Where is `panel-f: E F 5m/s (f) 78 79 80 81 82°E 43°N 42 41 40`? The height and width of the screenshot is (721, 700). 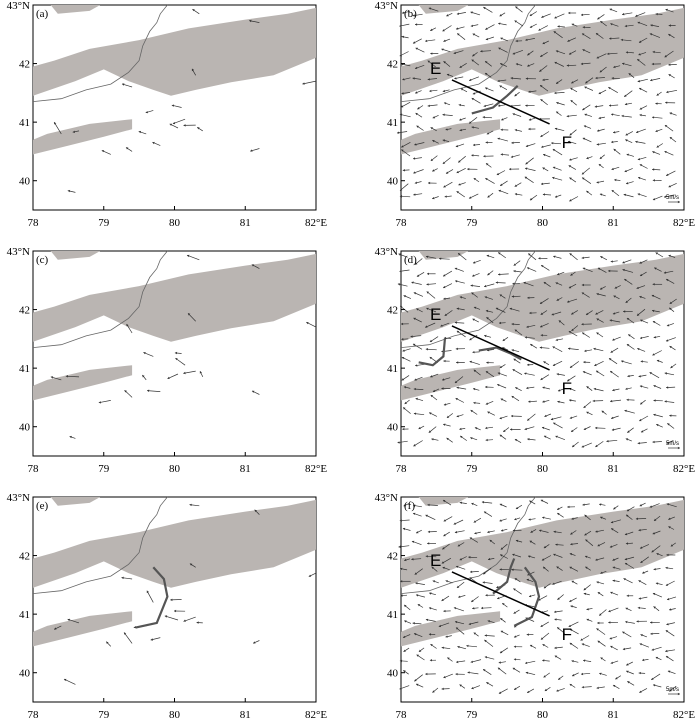 panel-f: E F 5m/s (f) 78 79 80 81 82°E 43°N 42 41 40 is located at coordinates (535, 606).